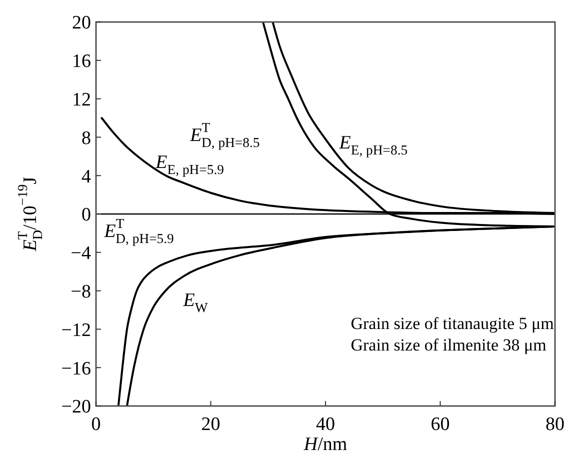 This screenshot has height=461, width=579. Describe the element at coordinates (555, 424) in the screenshot. I see `x-tick-label: 80` at that location.